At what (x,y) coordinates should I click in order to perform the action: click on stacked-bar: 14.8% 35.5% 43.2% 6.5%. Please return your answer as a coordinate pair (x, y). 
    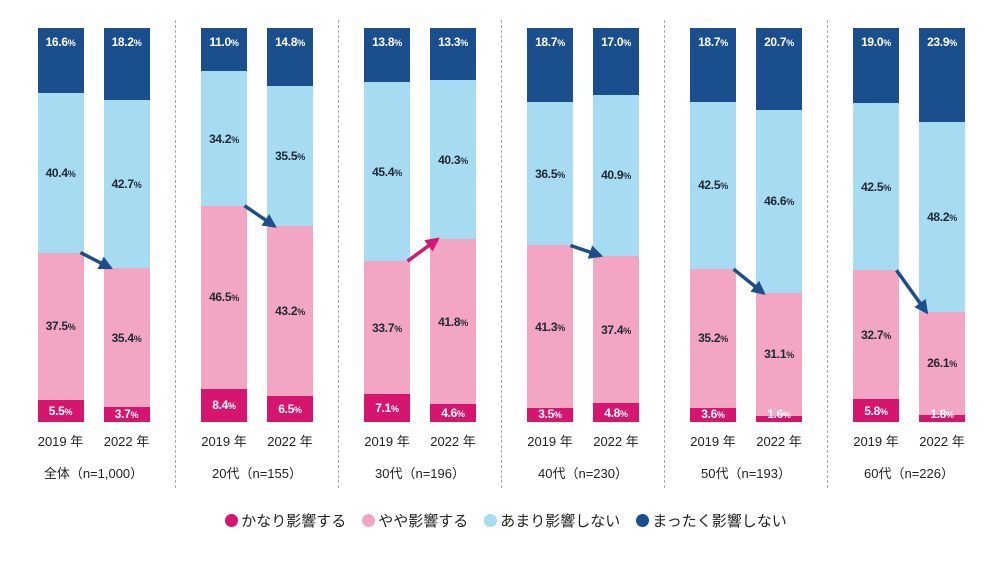
    Looking at the image, I should click on (290, 225).